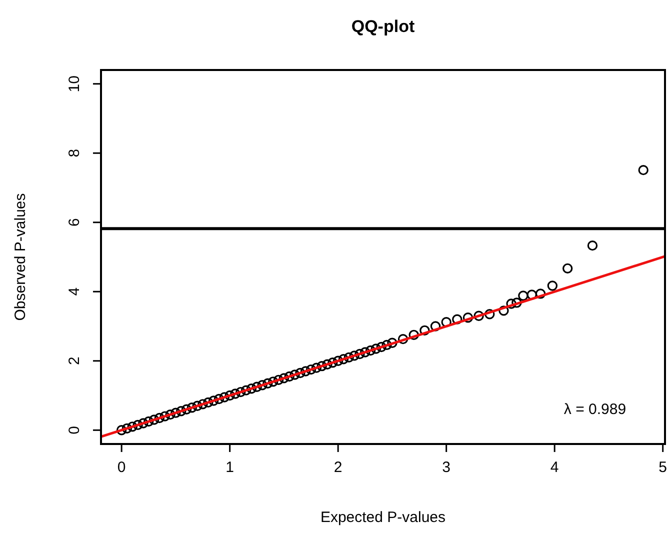 This screenshot has height=542, width=669. What do you see at coordinates (595, 409) in the screenshot?
I see `annotation: λ = 0.989` at bounding box center [595, 409].